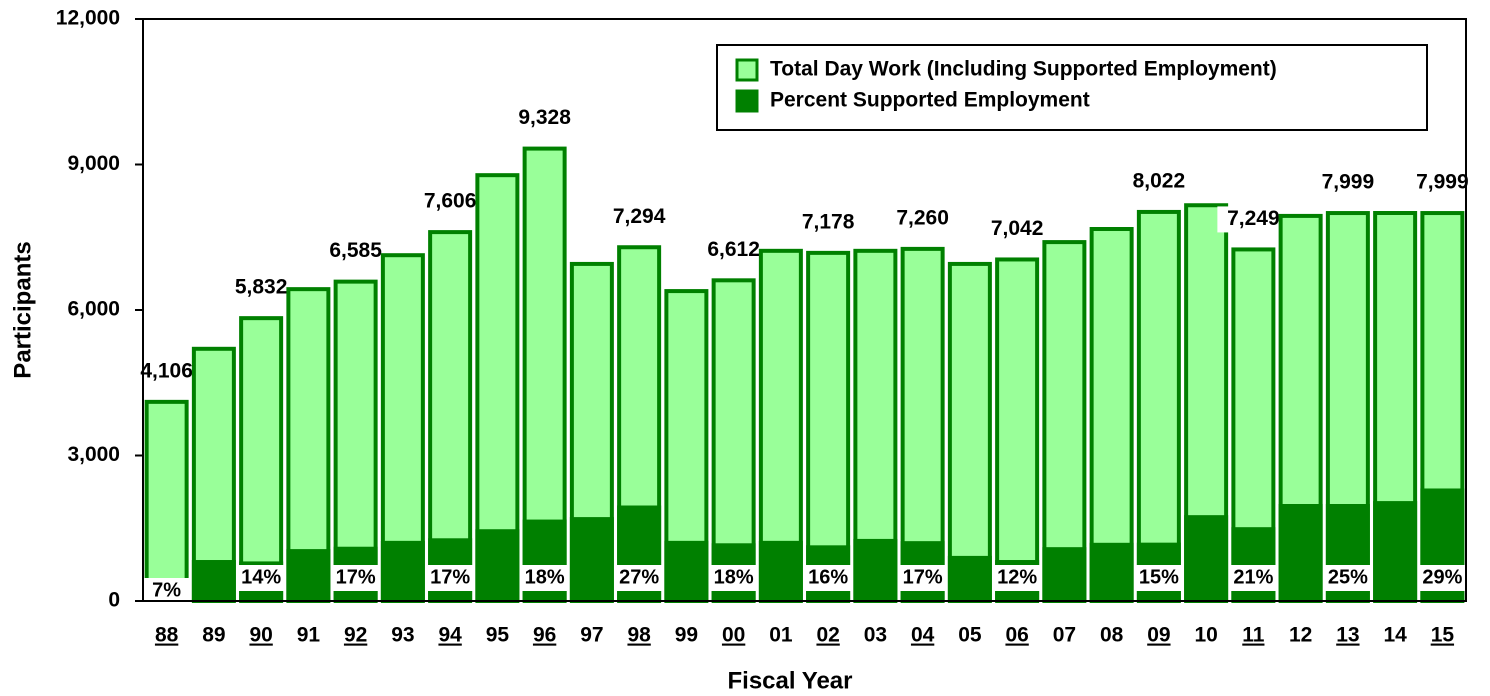  Describe the element at coordinates (93, 454) in the screenshot. I see `y-tick-label: 3,000` at that location.